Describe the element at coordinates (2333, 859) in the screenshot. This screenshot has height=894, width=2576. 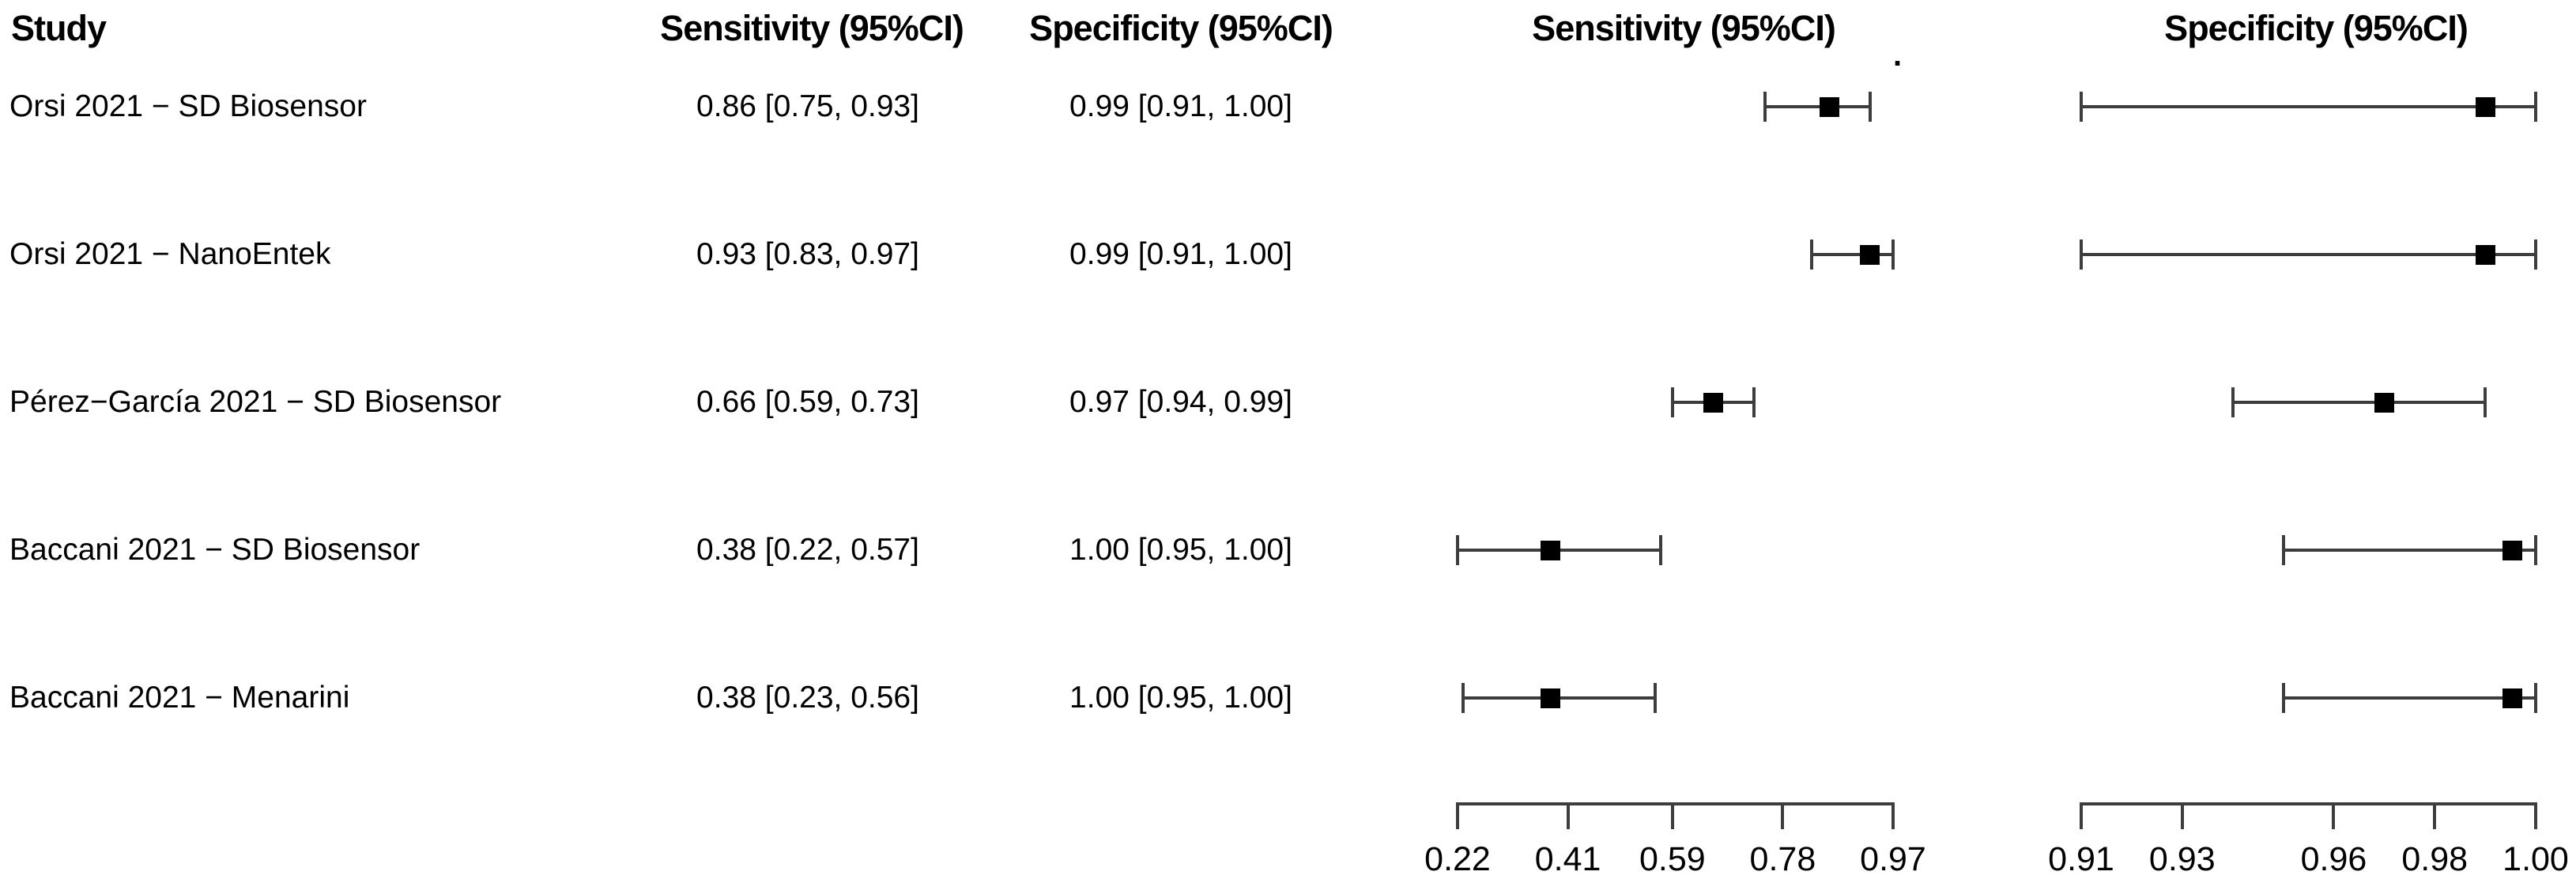
I see `axis-tick-label: 0.96` at that location.